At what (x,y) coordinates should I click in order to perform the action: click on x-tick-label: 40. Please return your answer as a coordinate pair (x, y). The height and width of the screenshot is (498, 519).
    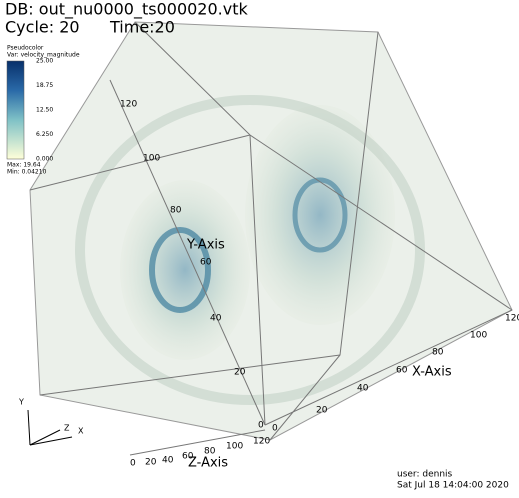
    Looking at the image, I should click on (363, 389).